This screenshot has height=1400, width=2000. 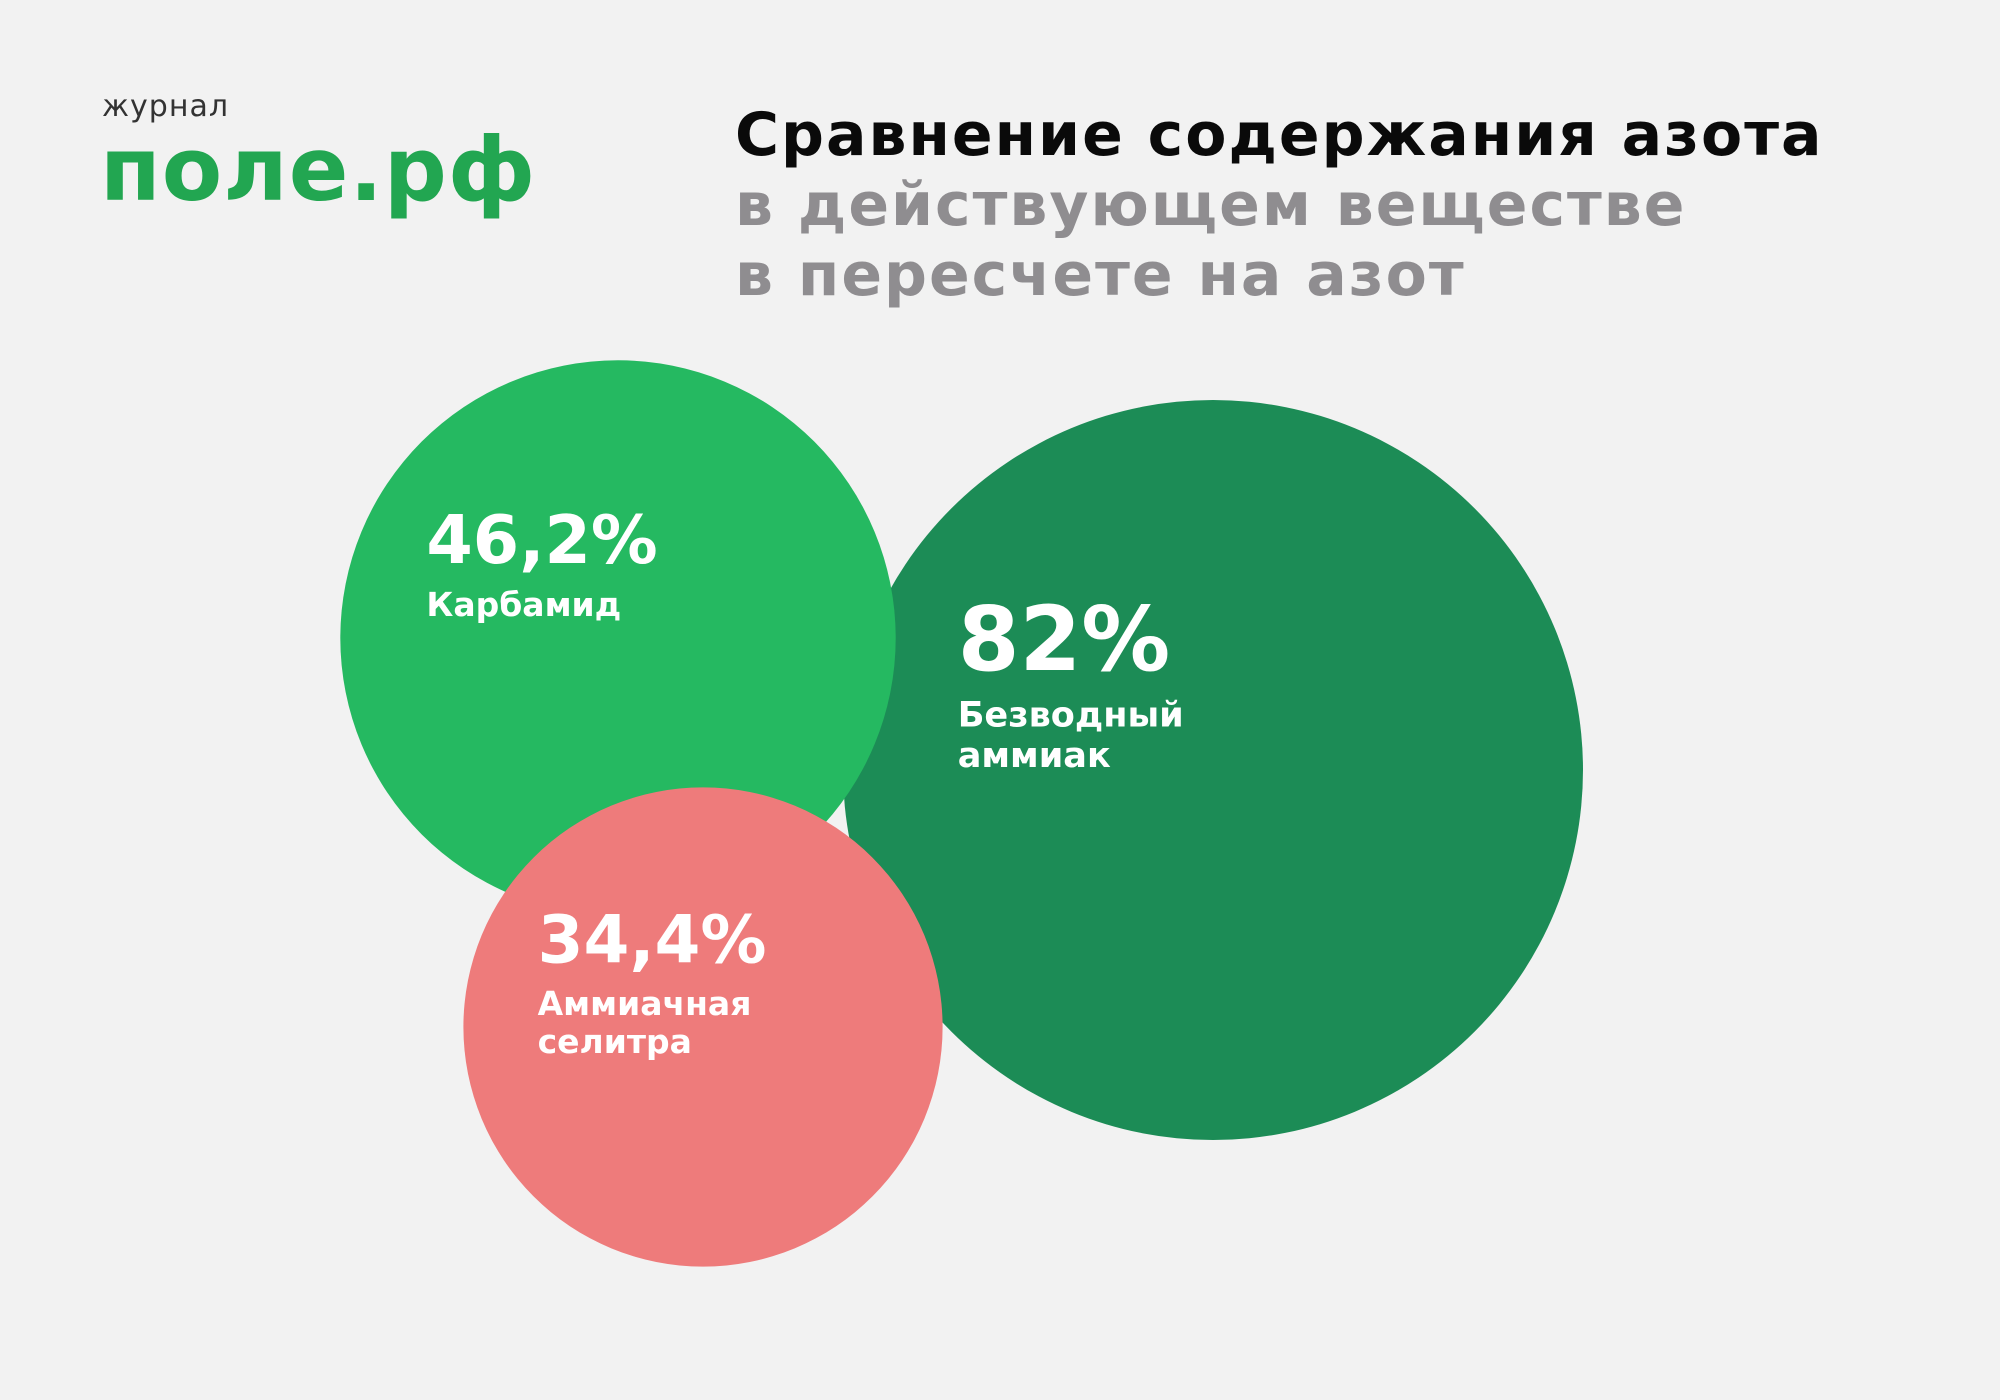 I want to click on bubble-1: 46,2% Карбамид, so click(x=618, y=638).